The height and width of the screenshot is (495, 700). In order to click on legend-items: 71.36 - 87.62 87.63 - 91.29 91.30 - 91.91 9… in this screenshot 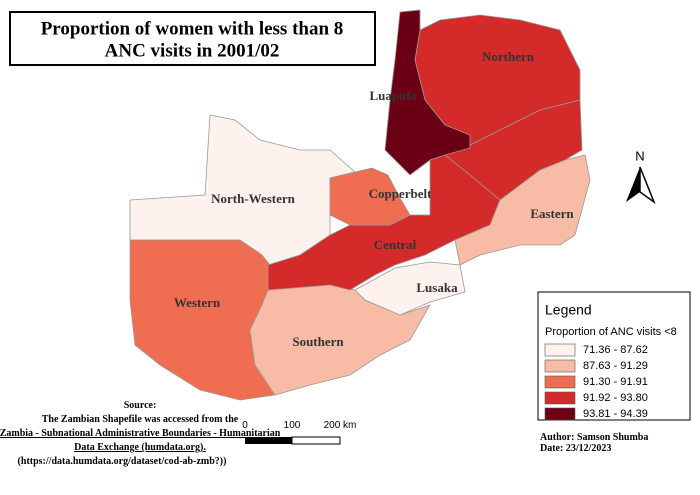, I will do `click(596, 382)`.